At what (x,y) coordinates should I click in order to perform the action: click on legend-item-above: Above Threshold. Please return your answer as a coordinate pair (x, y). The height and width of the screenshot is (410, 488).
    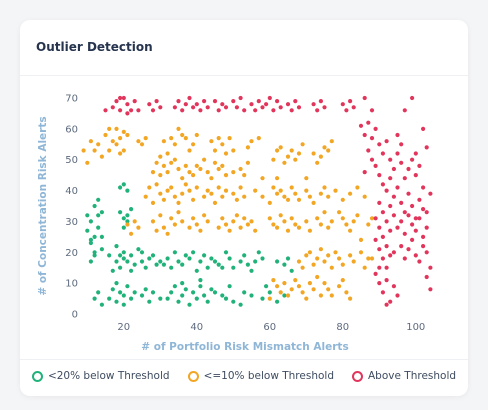
    Looking at the image, I should click on (404, 376).